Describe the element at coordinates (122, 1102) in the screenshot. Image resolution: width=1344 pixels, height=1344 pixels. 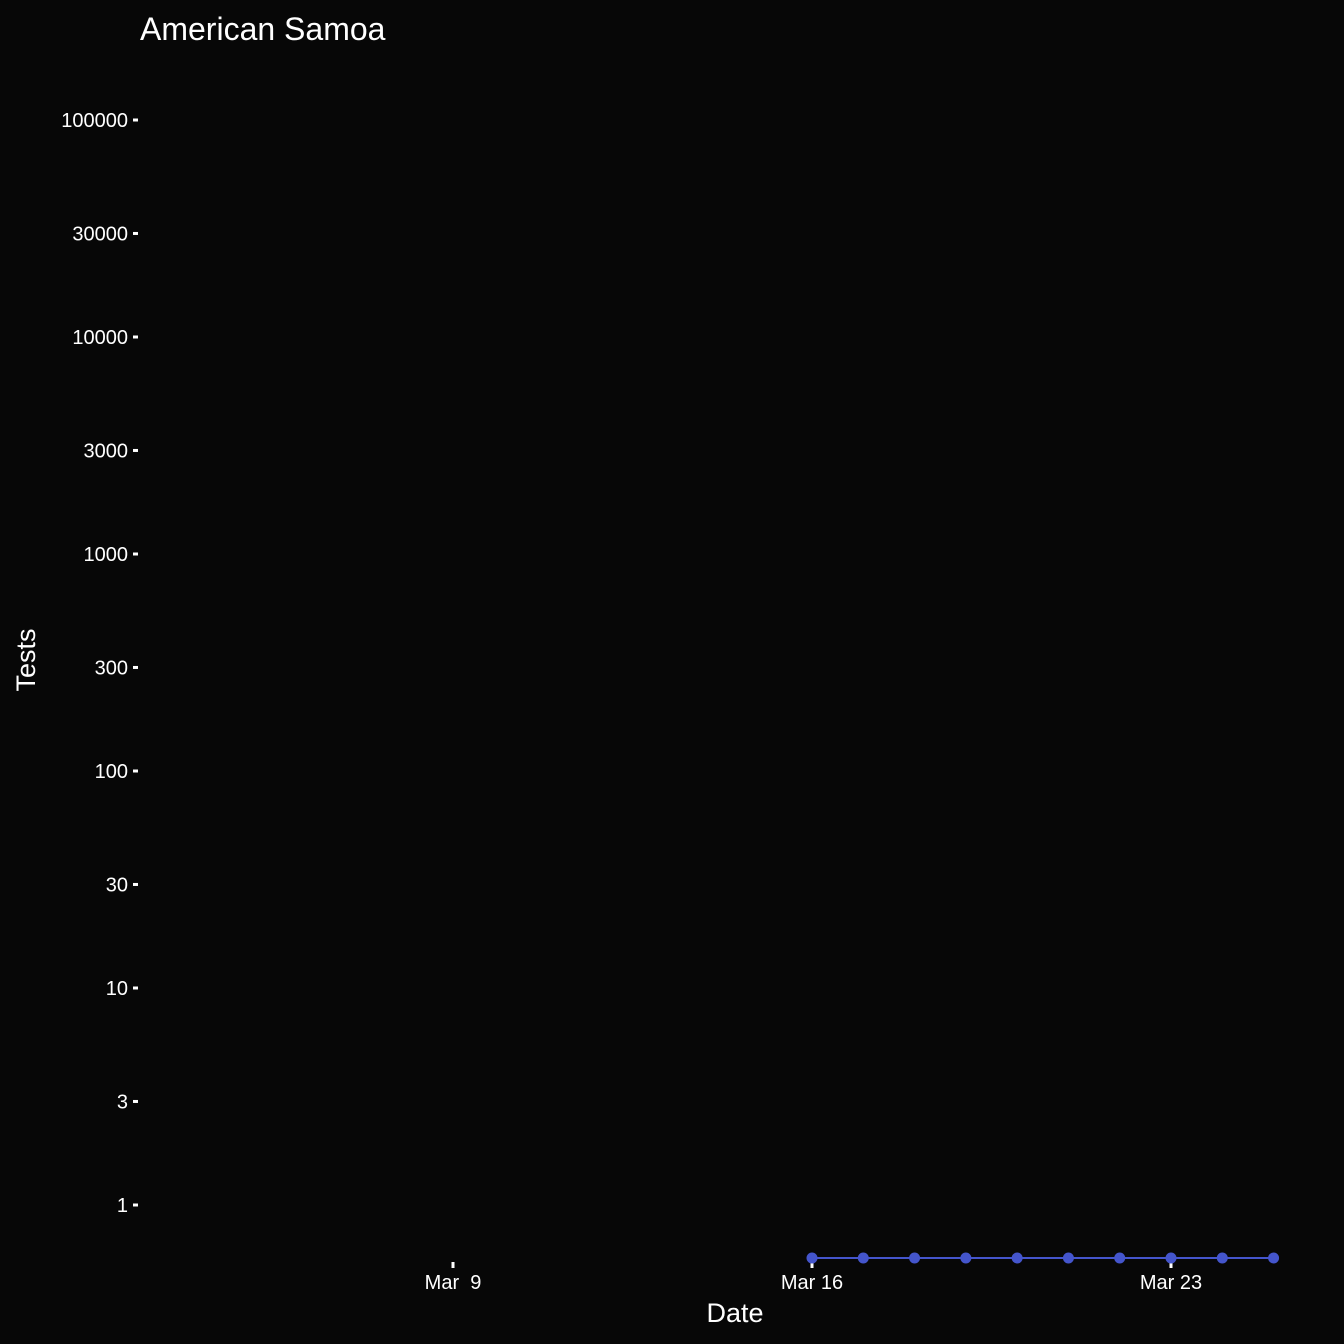
I see `y-tick-label: 3` at that location.